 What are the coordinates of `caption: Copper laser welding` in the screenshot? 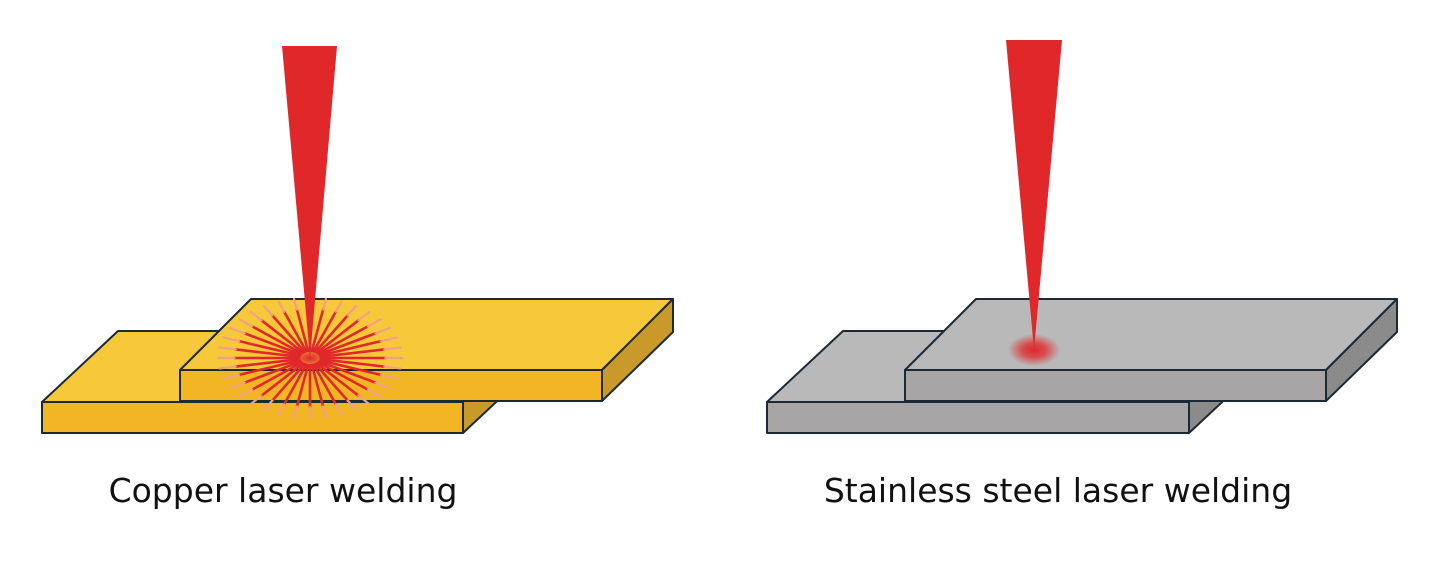 It's located at (283, 490).